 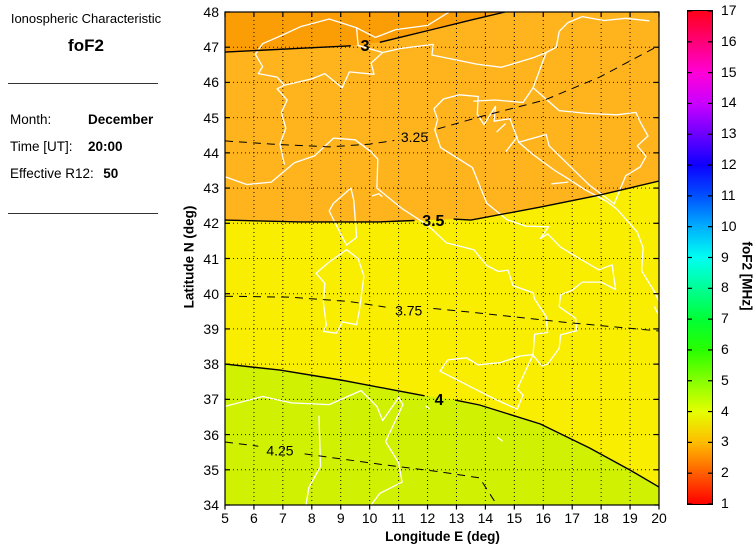 What do you see at coordinates (725, 379) in the screenshot?
I see `colorbar-tick-label-5: 5` at bounding box center [725, 379].